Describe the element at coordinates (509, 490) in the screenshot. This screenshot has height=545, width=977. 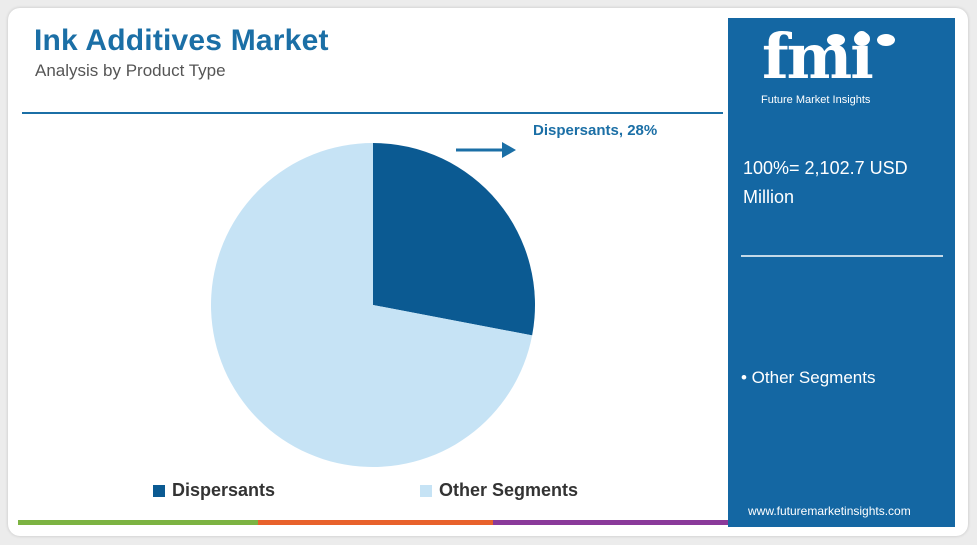
I see `legend-label: Other Segments` at that location.